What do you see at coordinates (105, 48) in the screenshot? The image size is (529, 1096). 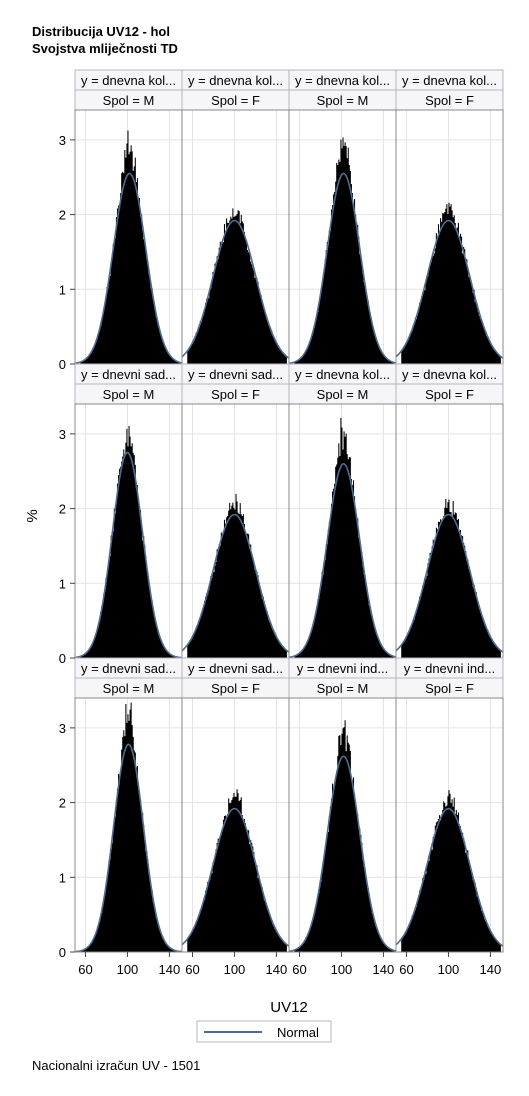 I see `chart-subtitle: Svojstva mliječnosti TD` at bounding box center [105, 48].